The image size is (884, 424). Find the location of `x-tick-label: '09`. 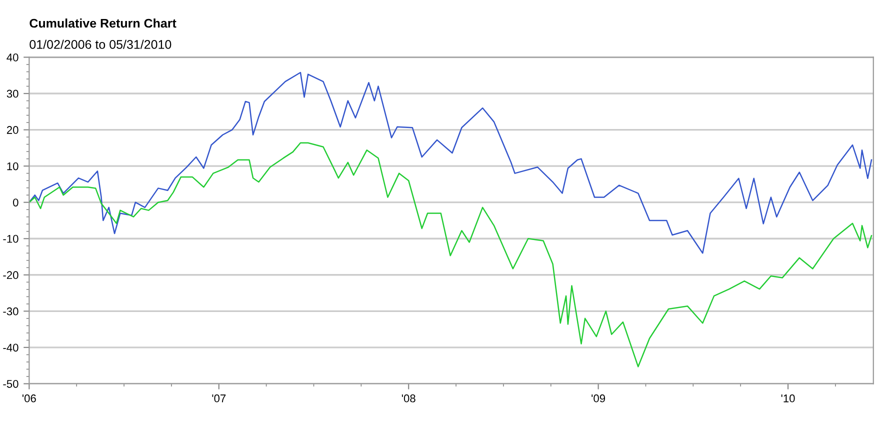

x-tick-label: '09 is located at coordinates (599, 398).